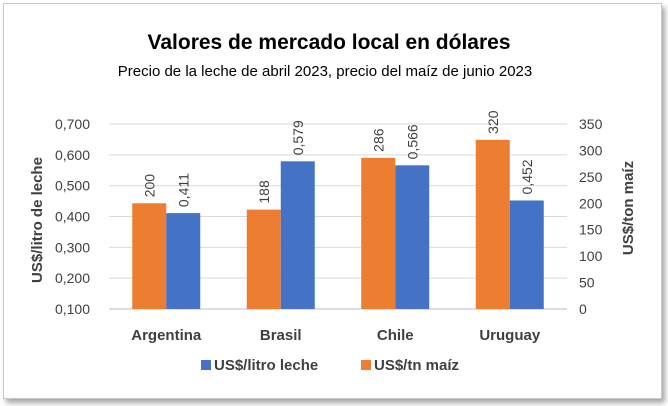  I want to click on right-axis-ticks: 0 50 100 150 200 250 300 350, so click(591, 216).